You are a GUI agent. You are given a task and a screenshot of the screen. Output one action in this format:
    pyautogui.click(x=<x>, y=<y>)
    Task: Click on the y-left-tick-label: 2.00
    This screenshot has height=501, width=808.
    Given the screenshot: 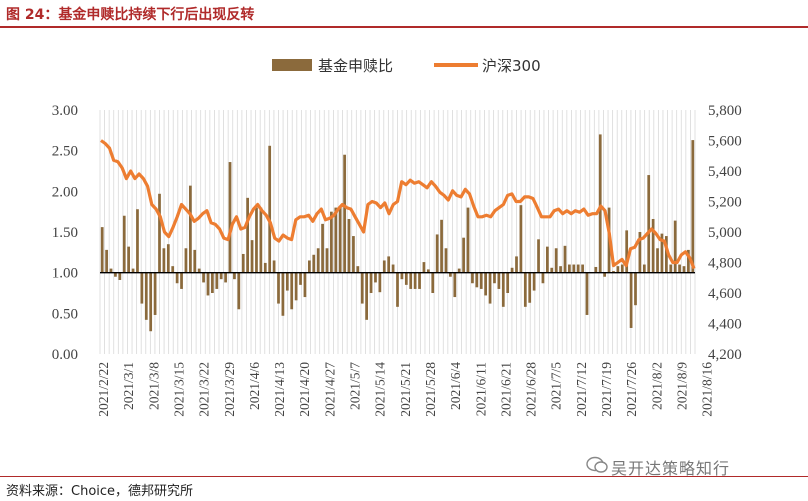 What is the action you would take?
    pyautogui.click(x=65, y=192)
    